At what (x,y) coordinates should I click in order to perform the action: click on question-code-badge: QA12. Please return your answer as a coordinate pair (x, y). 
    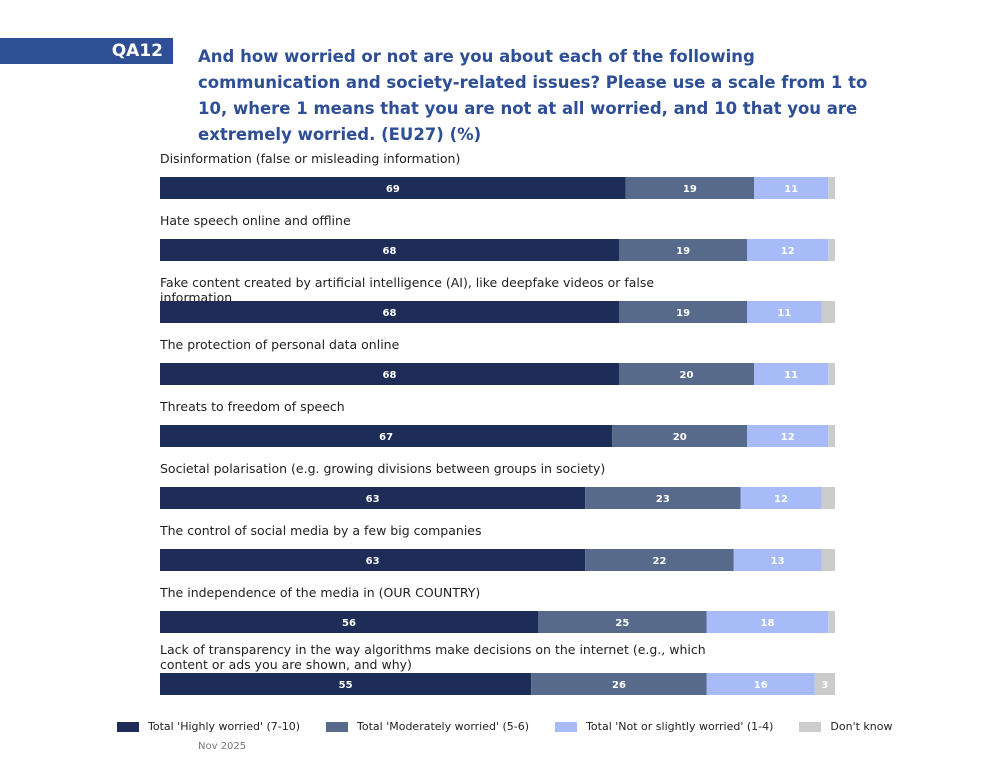
    Looking at the image, I should click on (86, 51).